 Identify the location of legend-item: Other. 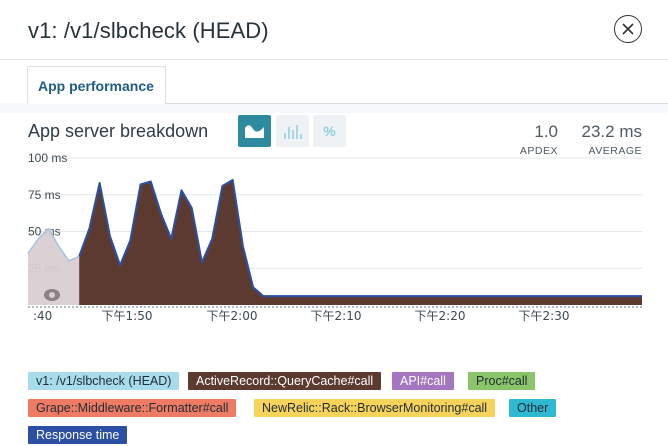
(533, 408).